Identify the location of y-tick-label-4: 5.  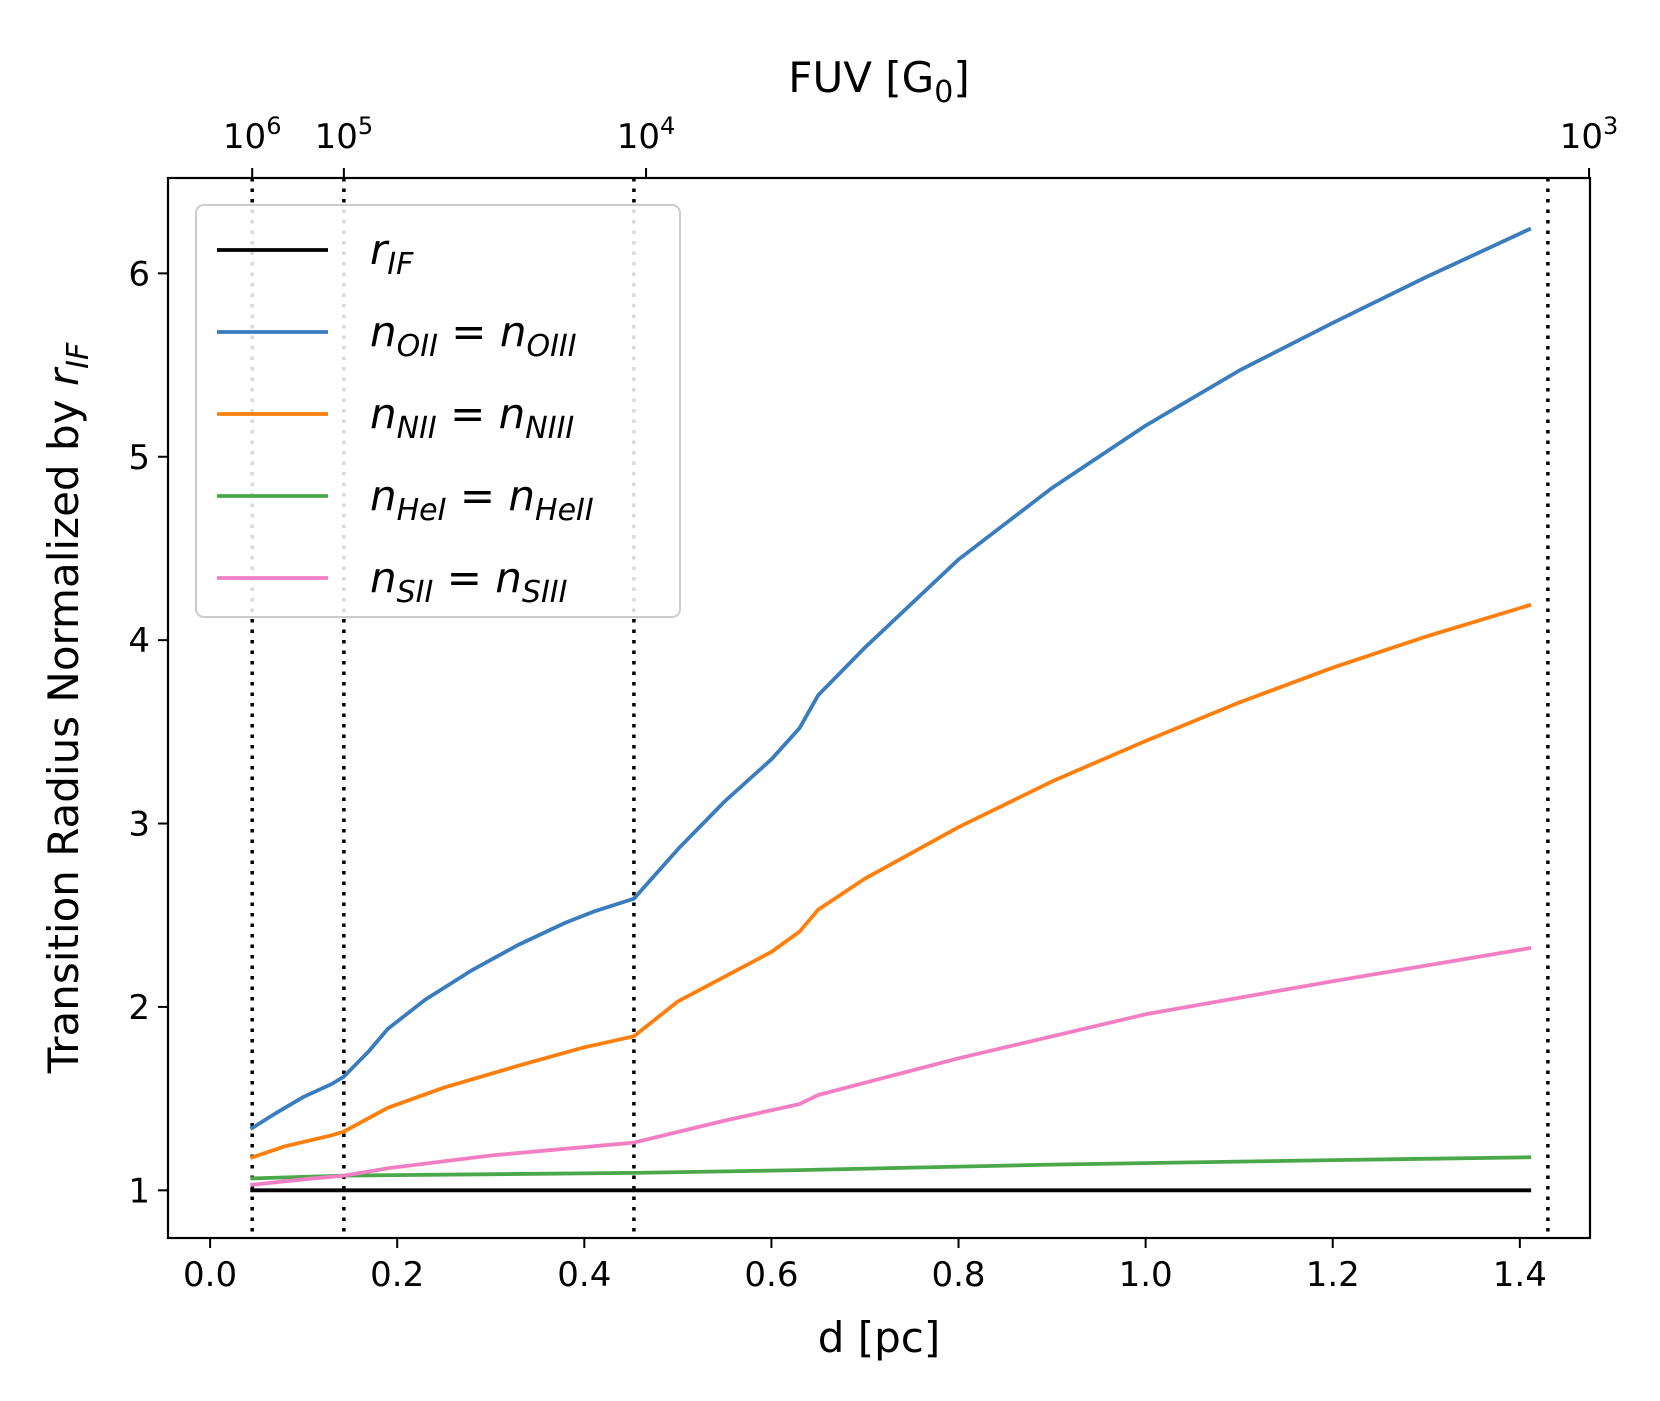
(139, 458).